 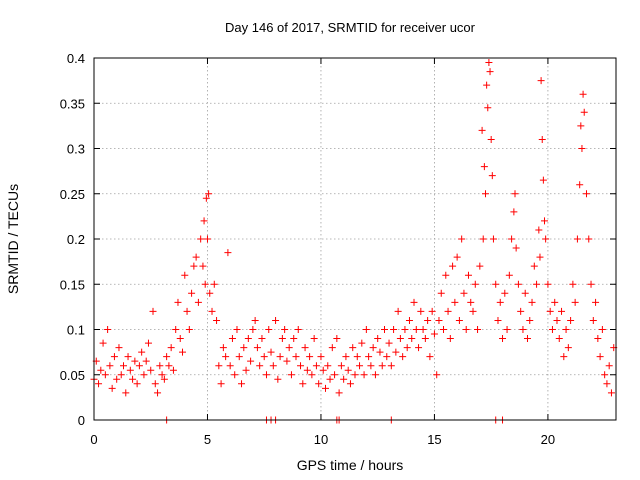 I want to click on x-tick-label: 5, so click(x=207, y=439).